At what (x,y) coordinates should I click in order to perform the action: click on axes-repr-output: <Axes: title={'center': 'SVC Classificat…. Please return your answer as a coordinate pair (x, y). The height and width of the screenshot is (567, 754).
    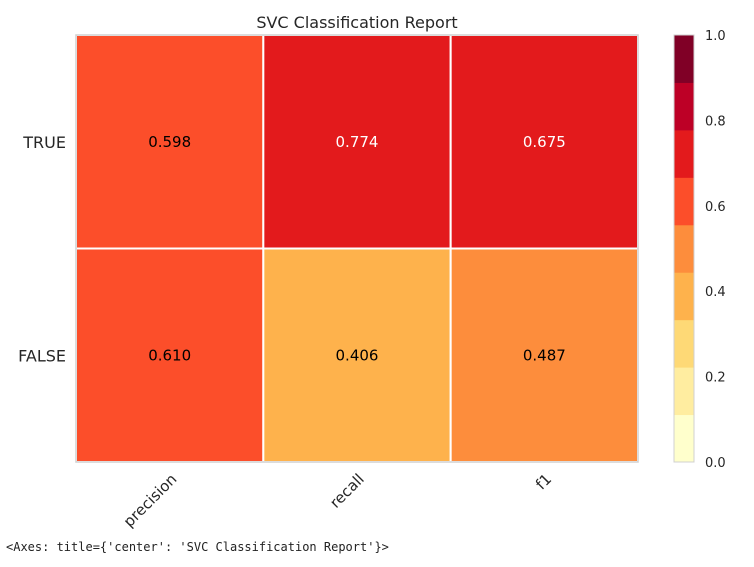
    Looking at the image, I should click on (197, 547).